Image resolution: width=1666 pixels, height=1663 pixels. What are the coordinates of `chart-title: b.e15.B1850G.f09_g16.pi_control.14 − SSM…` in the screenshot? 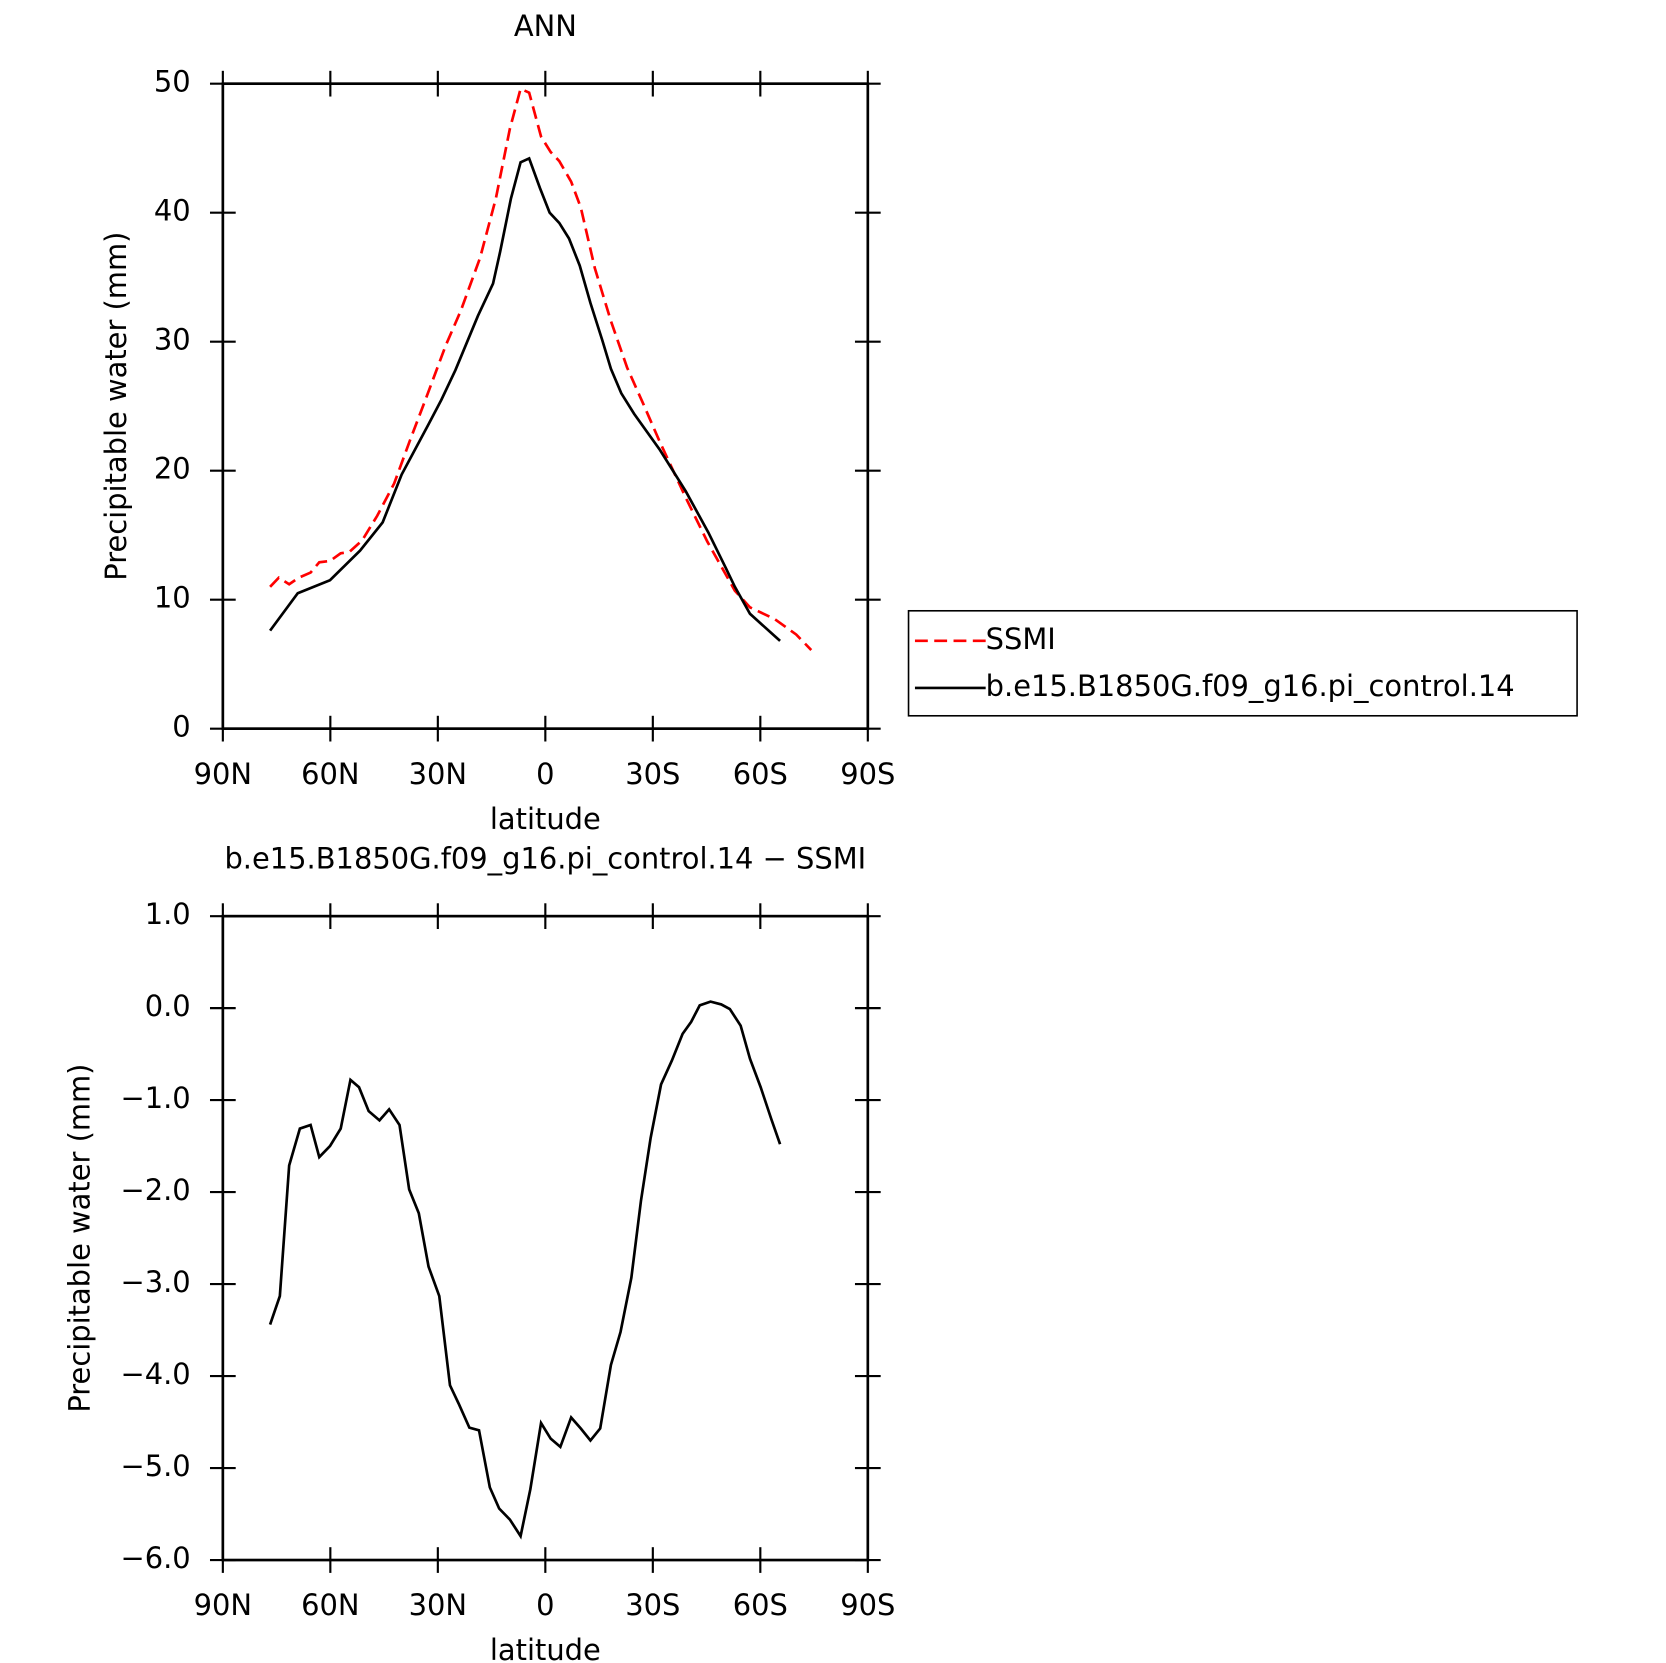 It's located at (545, 858).